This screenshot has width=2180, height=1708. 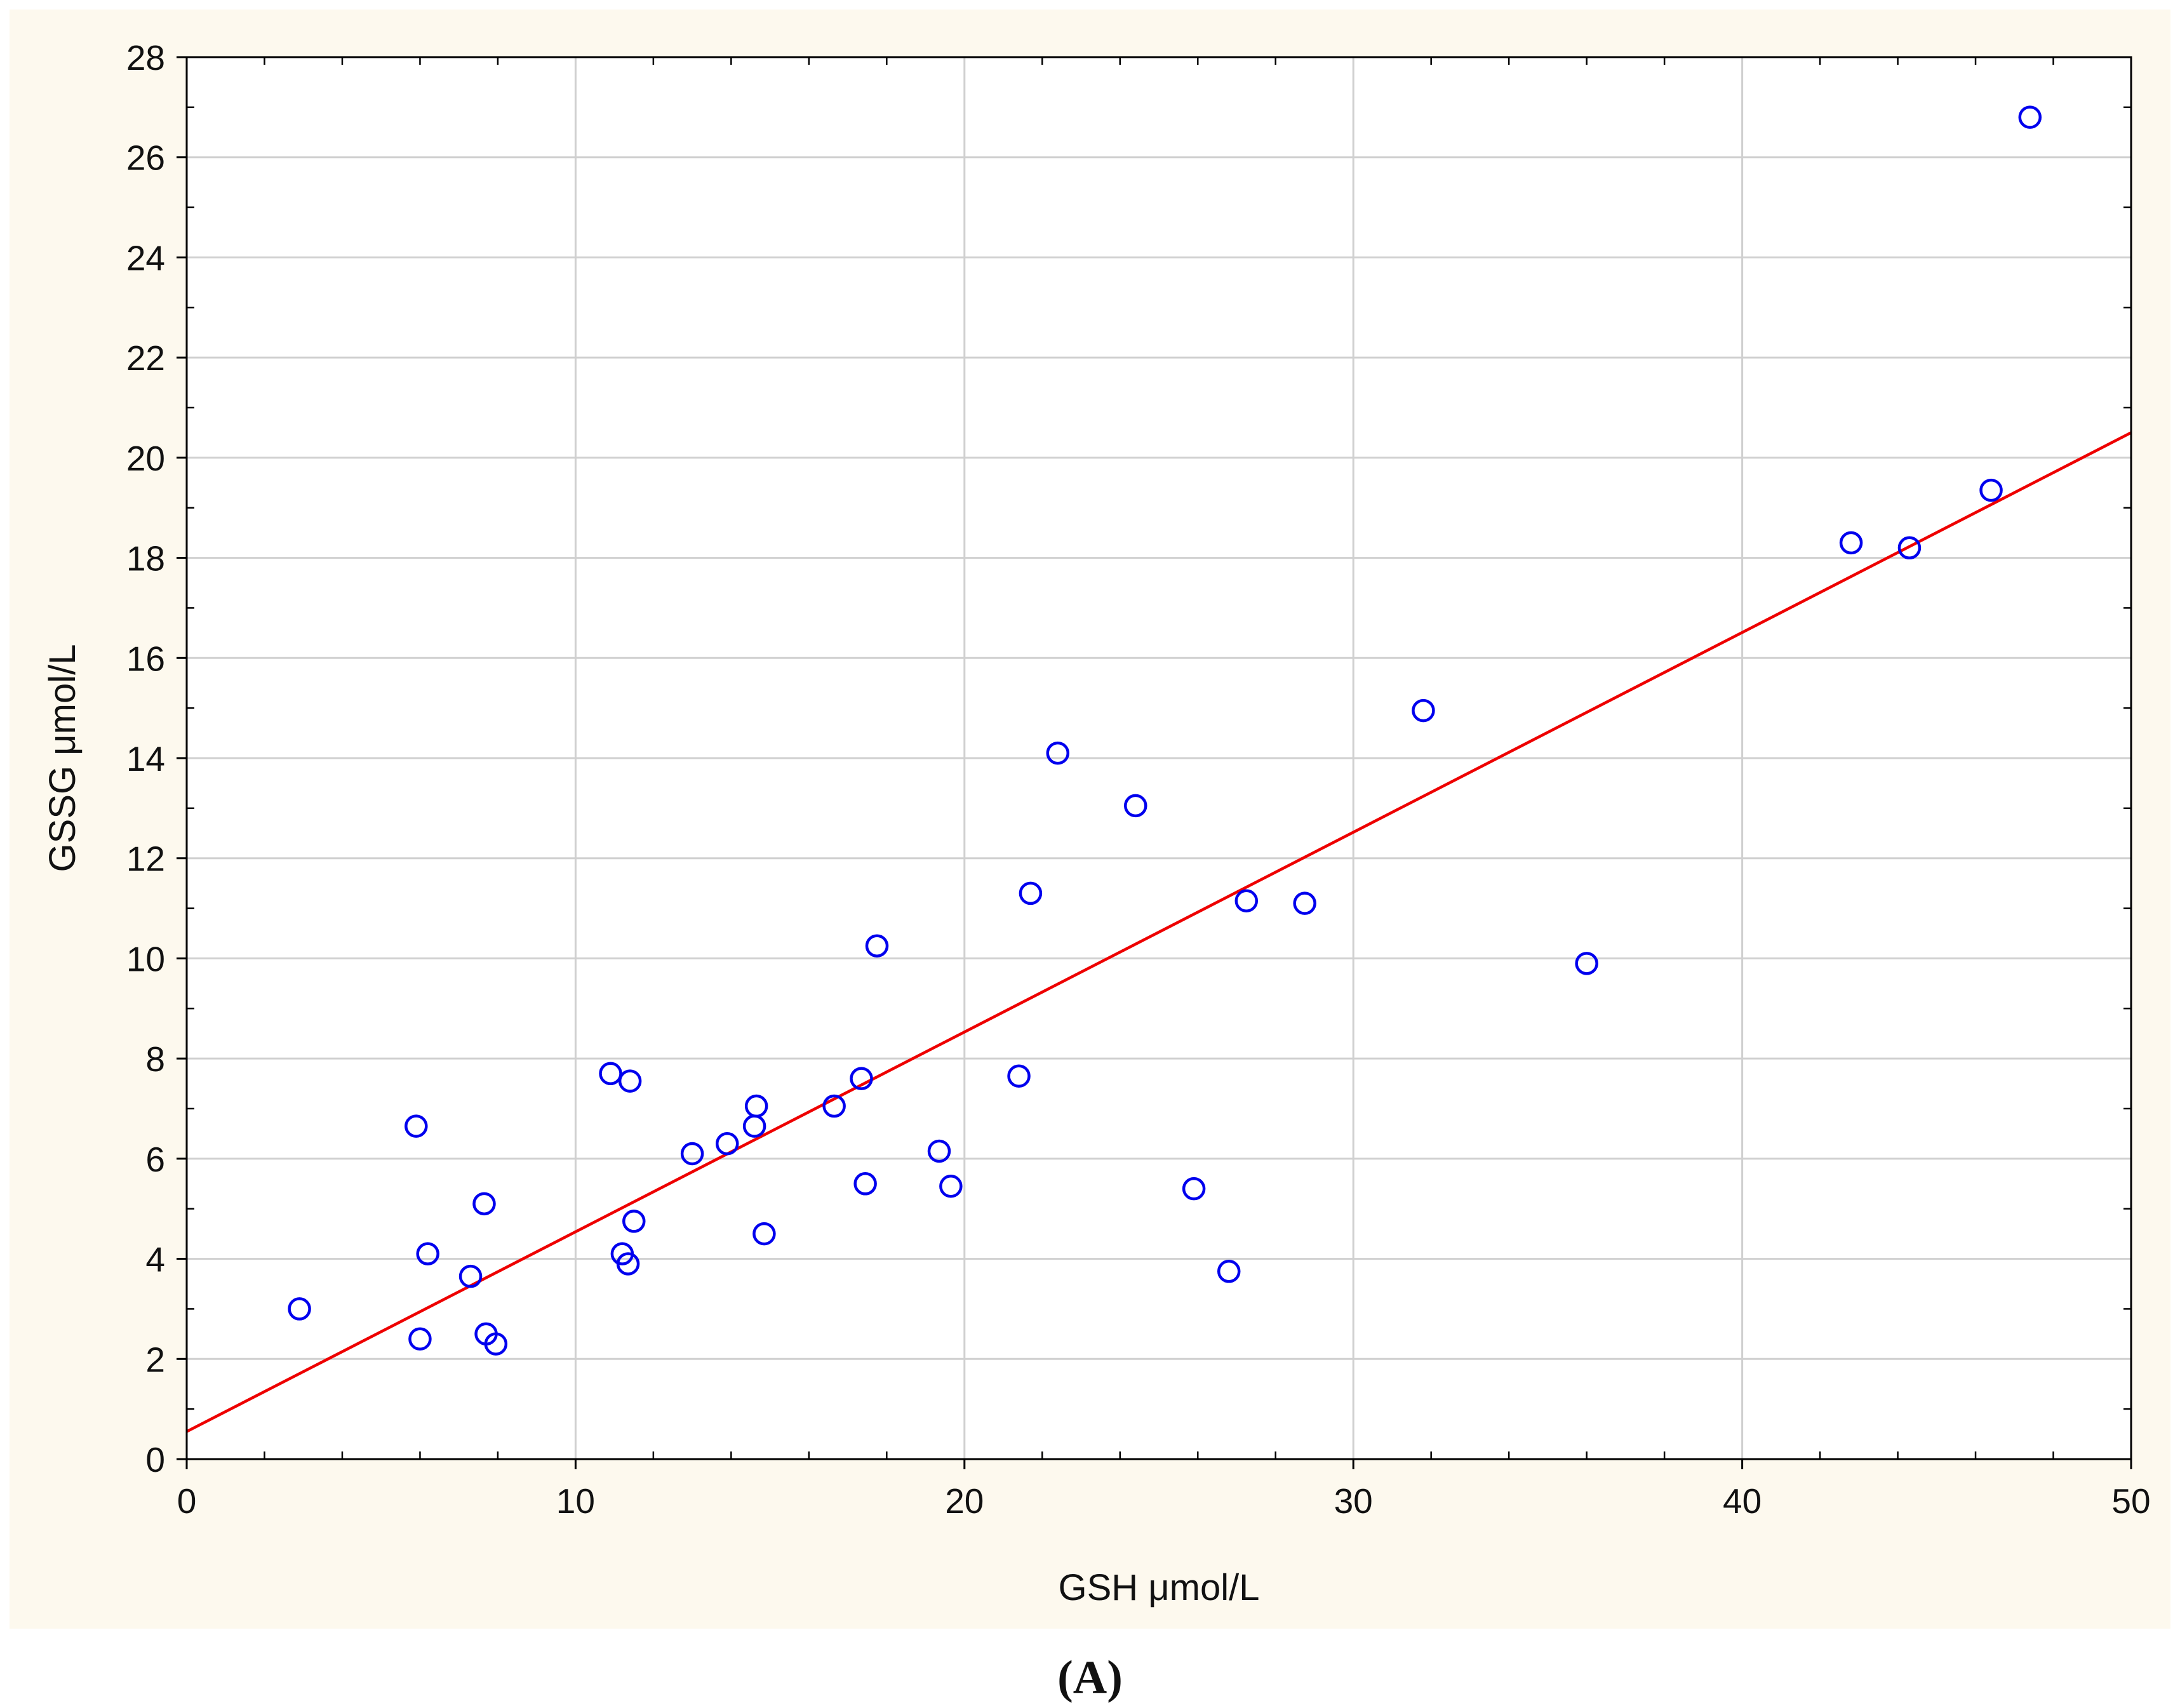 What do you see at coordinates (1742, 1501) in the screenshot?
I see `x-tick-label: 40` at bounding box center [1742, 1501].